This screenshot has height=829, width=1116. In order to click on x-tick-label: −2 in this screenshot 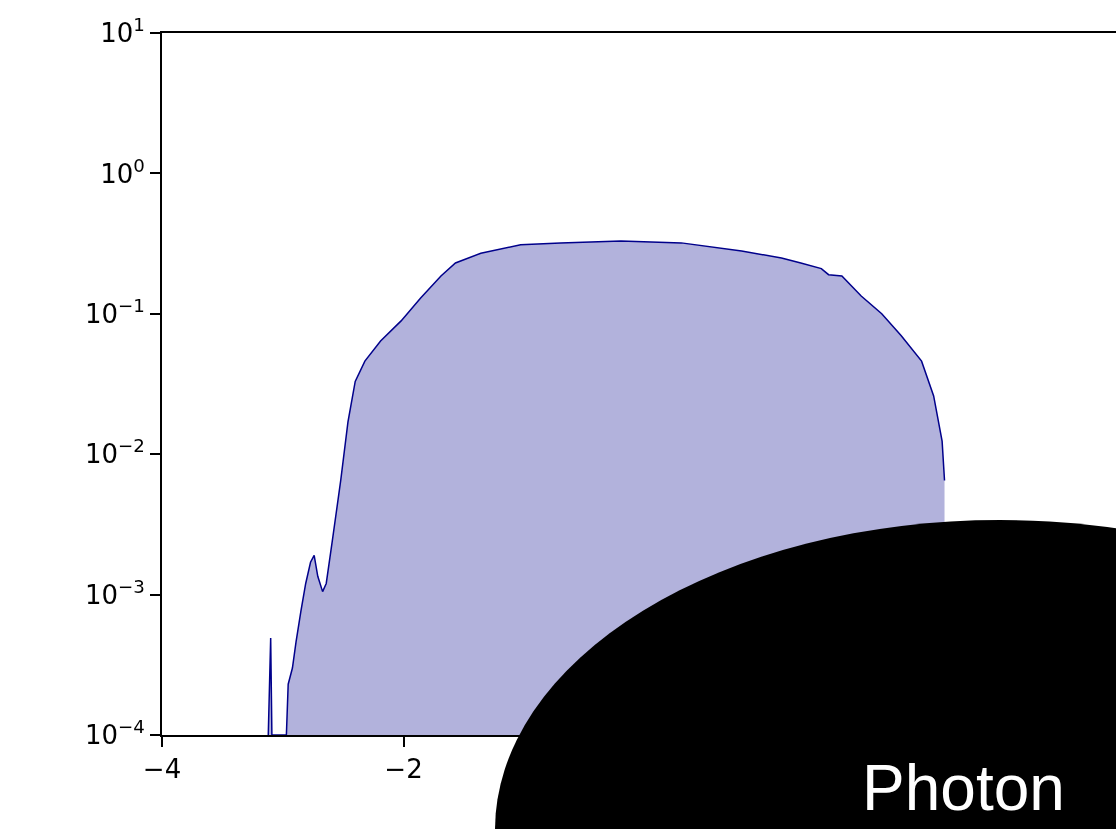, I will do `click(403, 769)`.